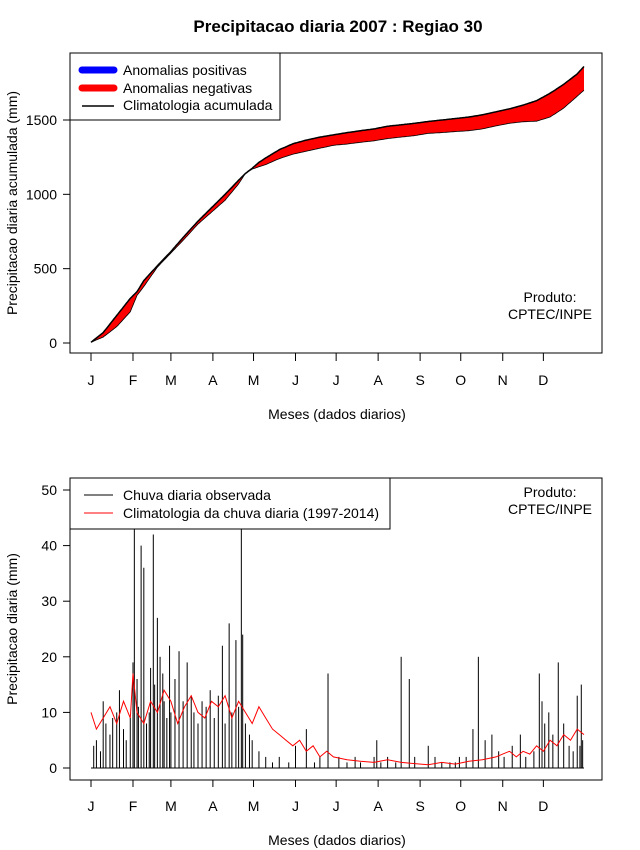  Describe the element at coordinates (550, 492) in the screenshot. I see `bottom-product-label: Produto:` at that location.